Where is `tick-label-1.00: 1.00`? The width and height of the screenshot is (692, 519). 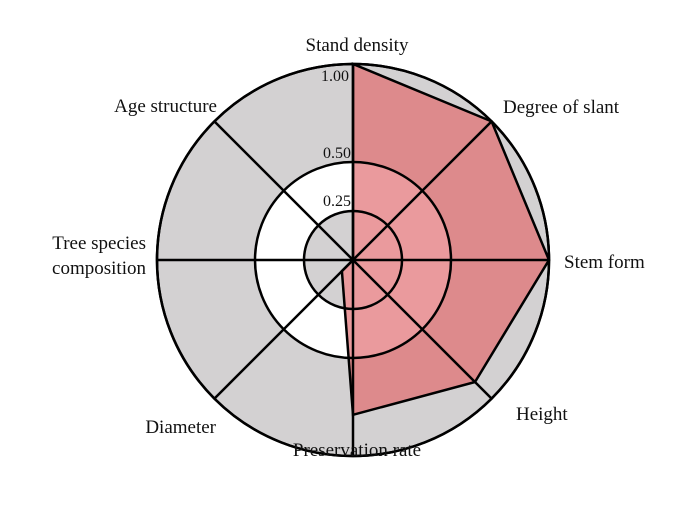 tick-label-1.00: 1.00 is located at coordinates (335, 76).